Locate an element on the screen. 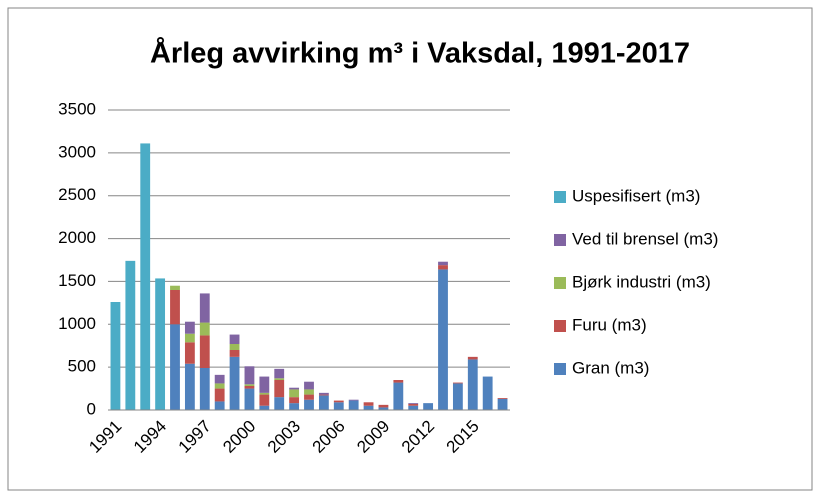  legend-label: Gran (m3) is located at coordinates (610, 367).